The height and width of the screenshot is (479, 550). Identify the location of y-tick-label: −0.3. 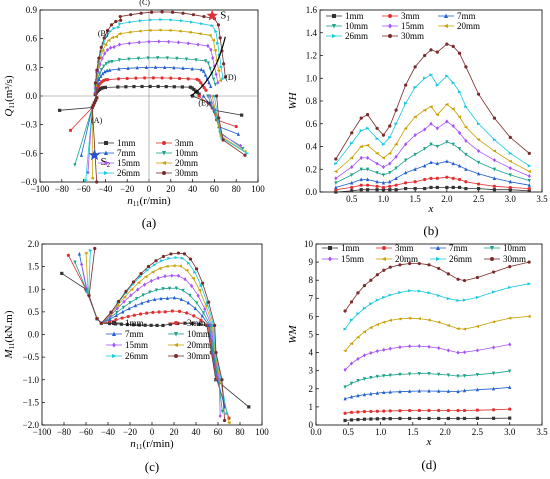
(29, 125).